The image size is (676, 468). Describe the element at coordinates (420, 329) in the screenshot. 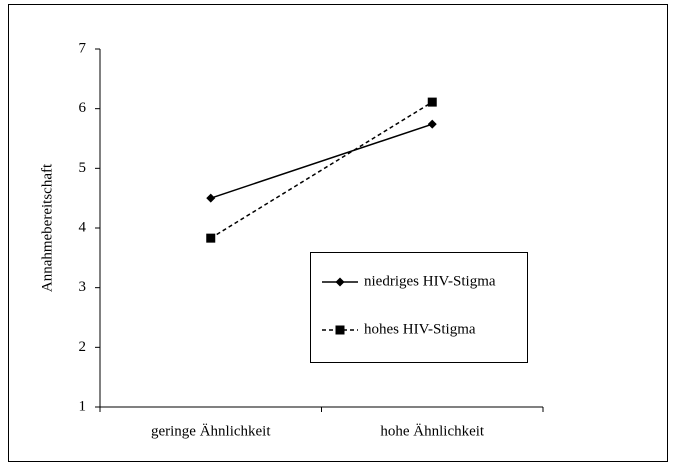

I see `legend-label: hohes HIV-Stigma` at that location.